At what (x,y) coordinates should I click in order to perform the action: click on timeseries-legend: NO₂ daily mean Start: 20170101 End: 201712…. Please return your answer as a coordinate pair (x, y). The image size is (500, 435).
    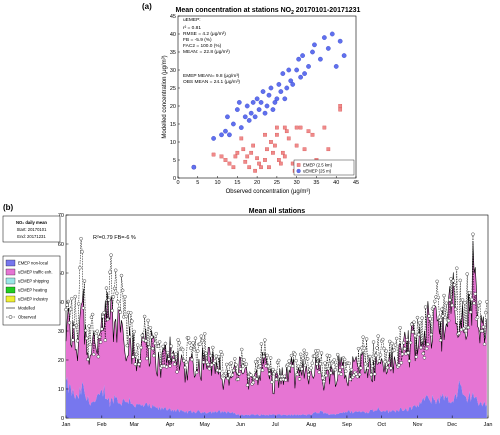
    Looking at the image, I should click on (31, 270).